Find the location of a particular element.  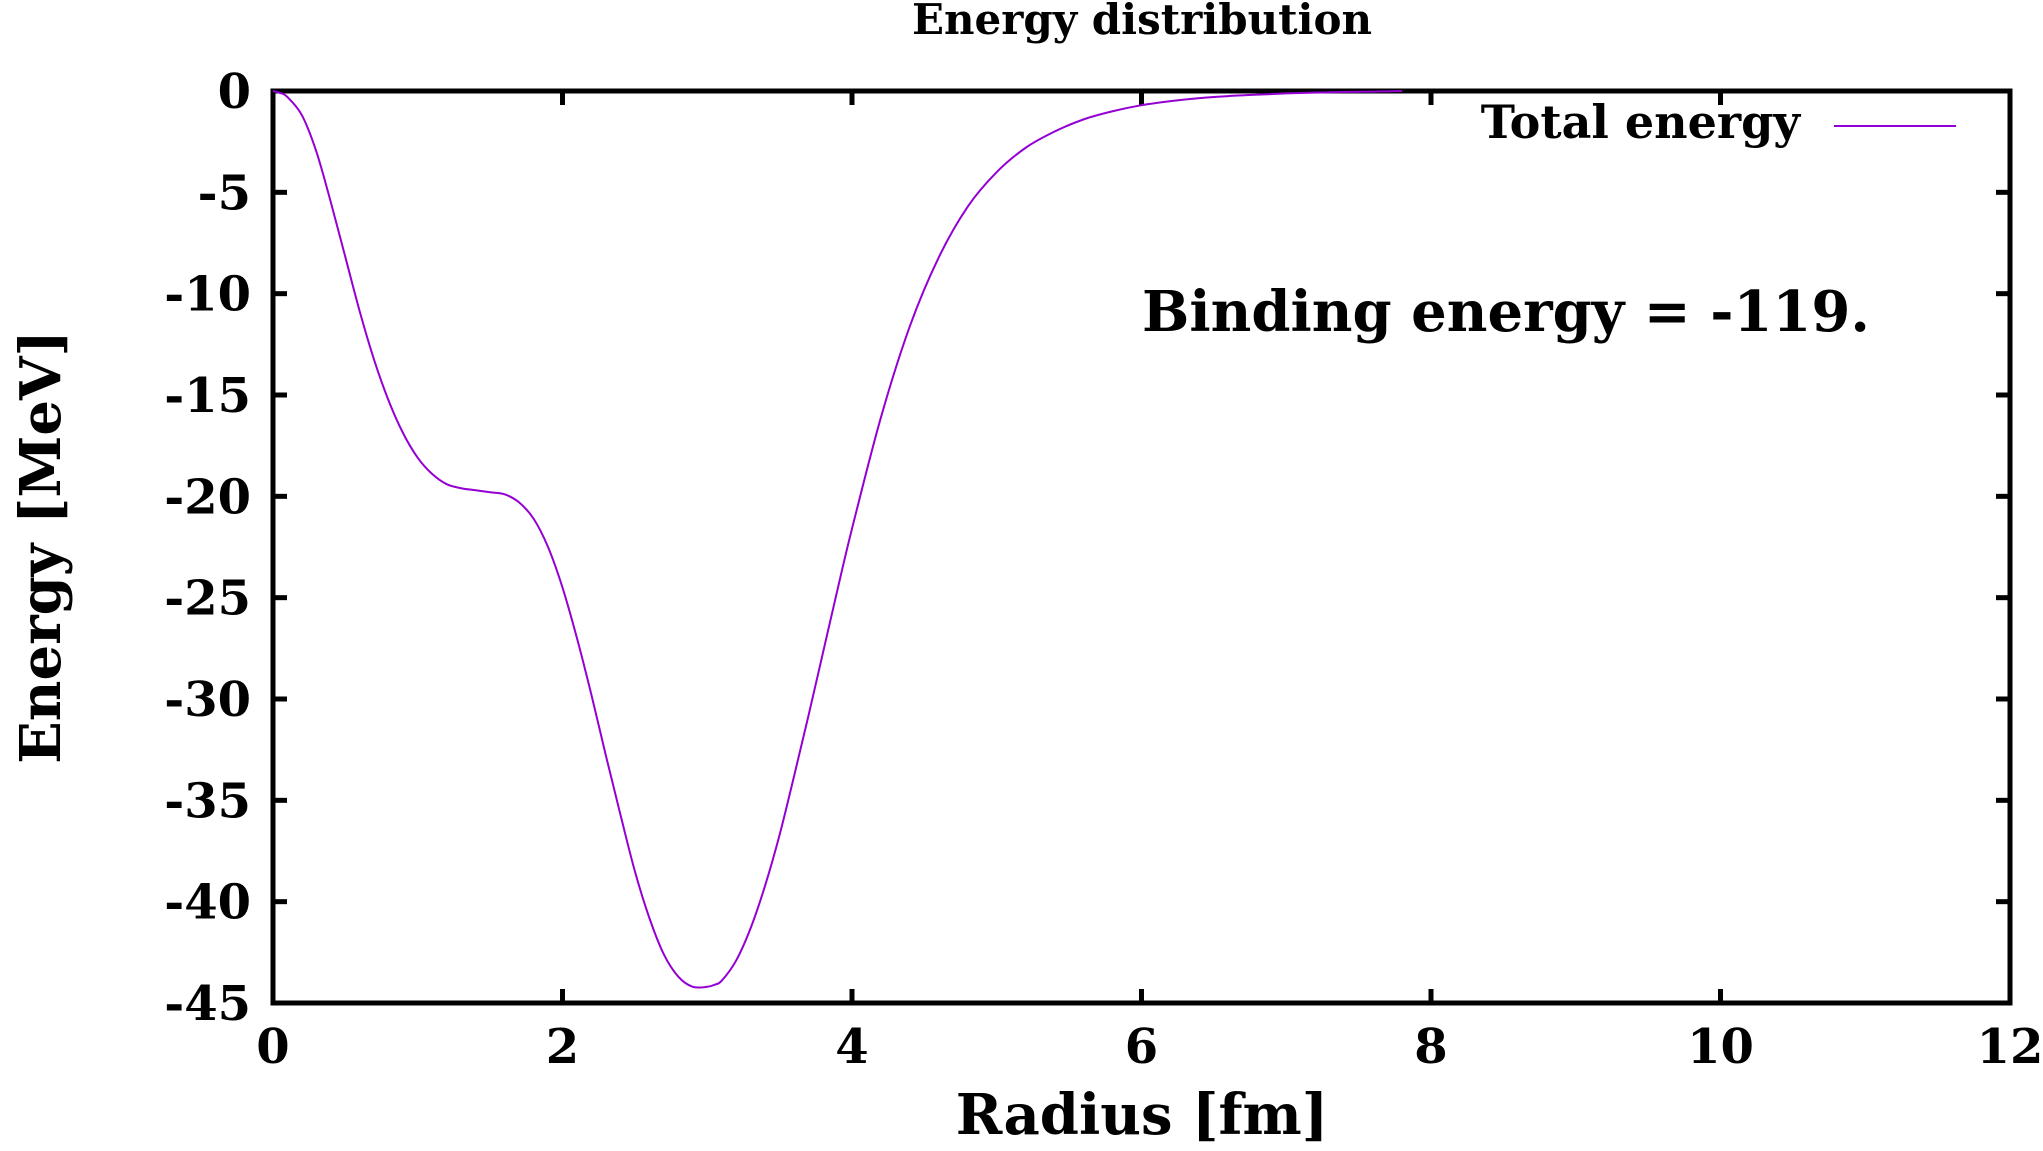

y-tick-label: -30 is located at coordinates (207, 700).